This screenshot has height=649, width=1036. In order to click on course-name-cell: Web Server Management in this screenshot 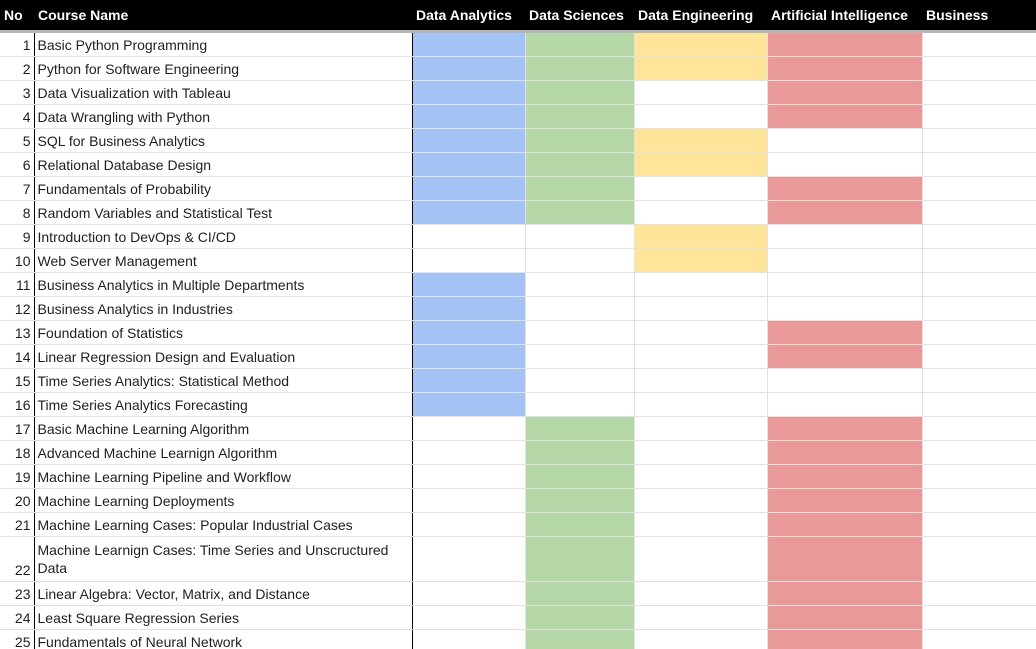, I will do `click(223, 260)`.